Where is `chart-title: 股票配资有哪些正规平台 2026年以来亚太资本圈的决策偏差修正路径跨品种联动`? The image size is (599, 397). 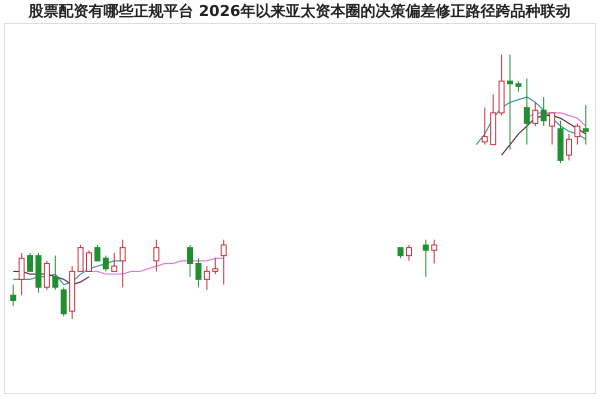 chart-title: 股票配资有哪些正规平台 2026年以来亚太资本圈的决策偏差修正路径跨品种联动 is located at coordinates (299, 11).